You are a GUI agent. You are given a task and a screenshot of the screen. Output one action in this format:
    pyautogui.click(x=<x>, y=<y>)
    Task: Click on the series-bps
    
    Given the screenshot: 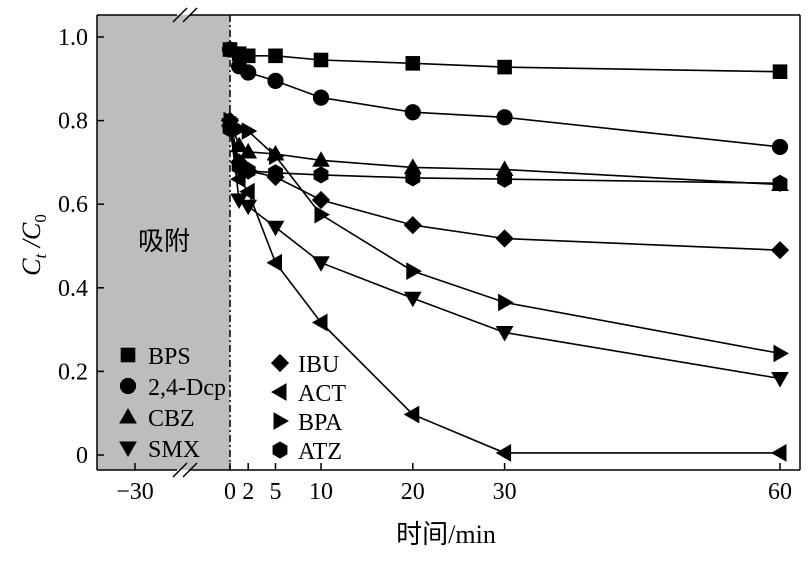 What is the action you would take?
    pyautogui.click(x=505, y=60)
    